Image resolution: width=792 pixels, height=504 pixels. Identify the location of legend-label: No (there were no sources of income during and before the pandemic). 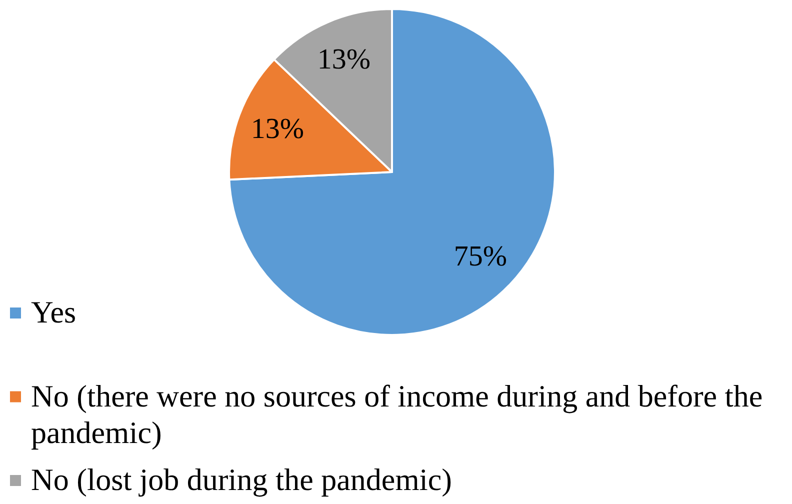
(397, 414).